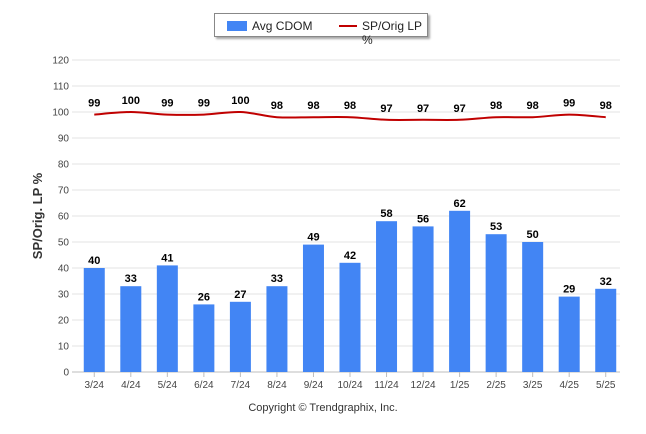 The width and height of the screenshot is (646, 434). I want to click on bar-value-label: 32, so click(606, 282).